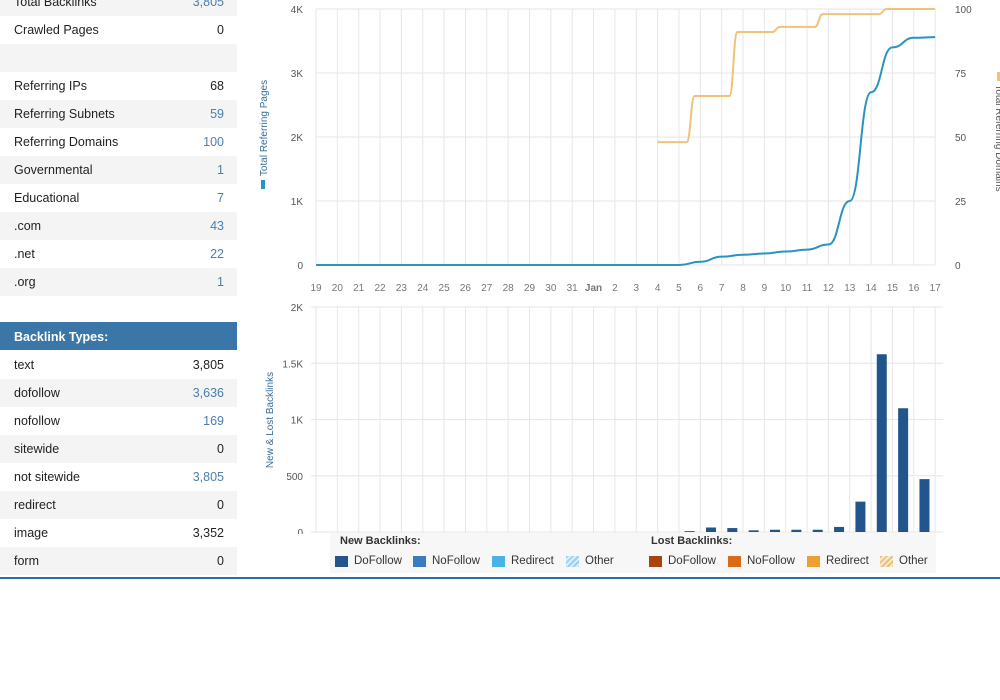  What do you see at coordinates (829, 288) in the screenshot?
I see `x-tick-label: 12` at bounding box center [829, 288].